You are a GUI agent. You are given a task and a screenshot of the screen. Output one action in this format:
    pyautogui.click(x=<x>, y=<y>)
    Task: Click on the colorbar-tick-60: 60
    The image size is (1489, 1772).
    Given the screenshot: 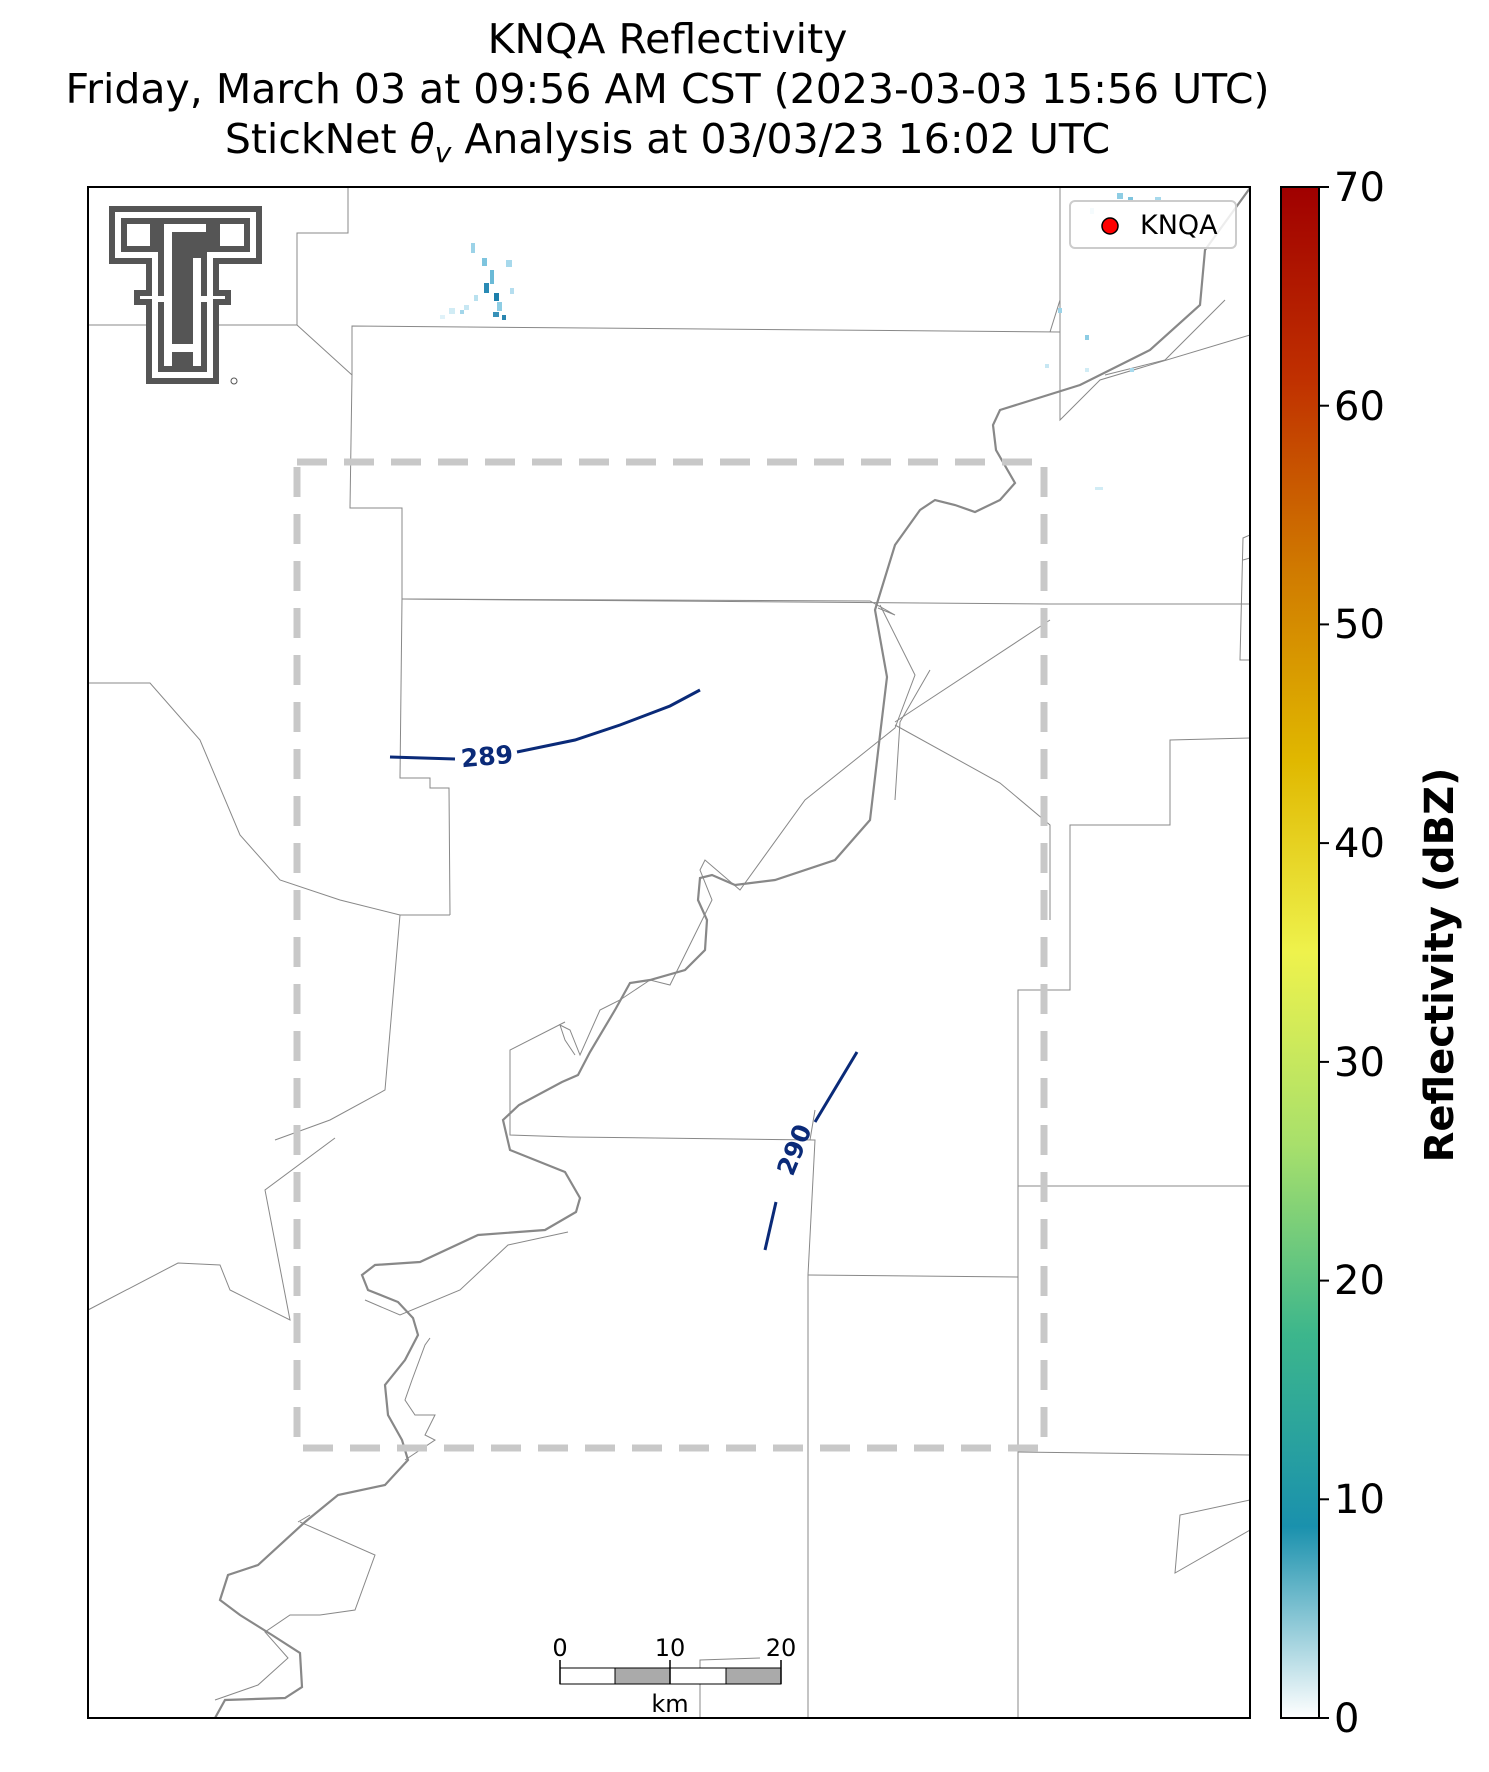 What is the action you would take?
    pyautogui.click(x=1359, y=407)
    